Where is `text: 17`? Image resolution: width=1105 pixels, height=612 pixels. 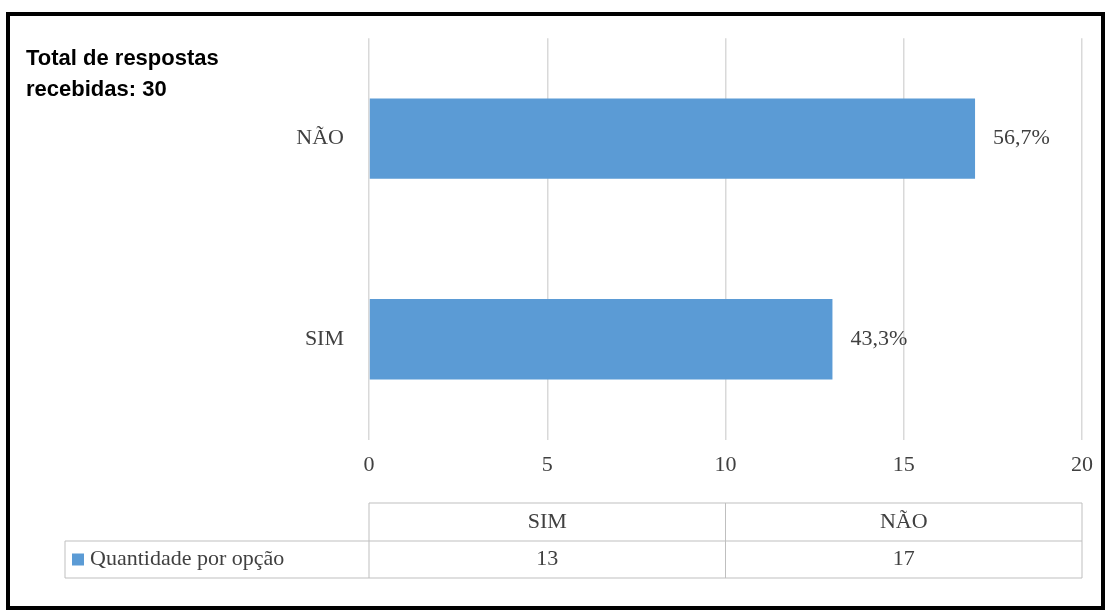
text: 17 is located at coordinates (903, 558).